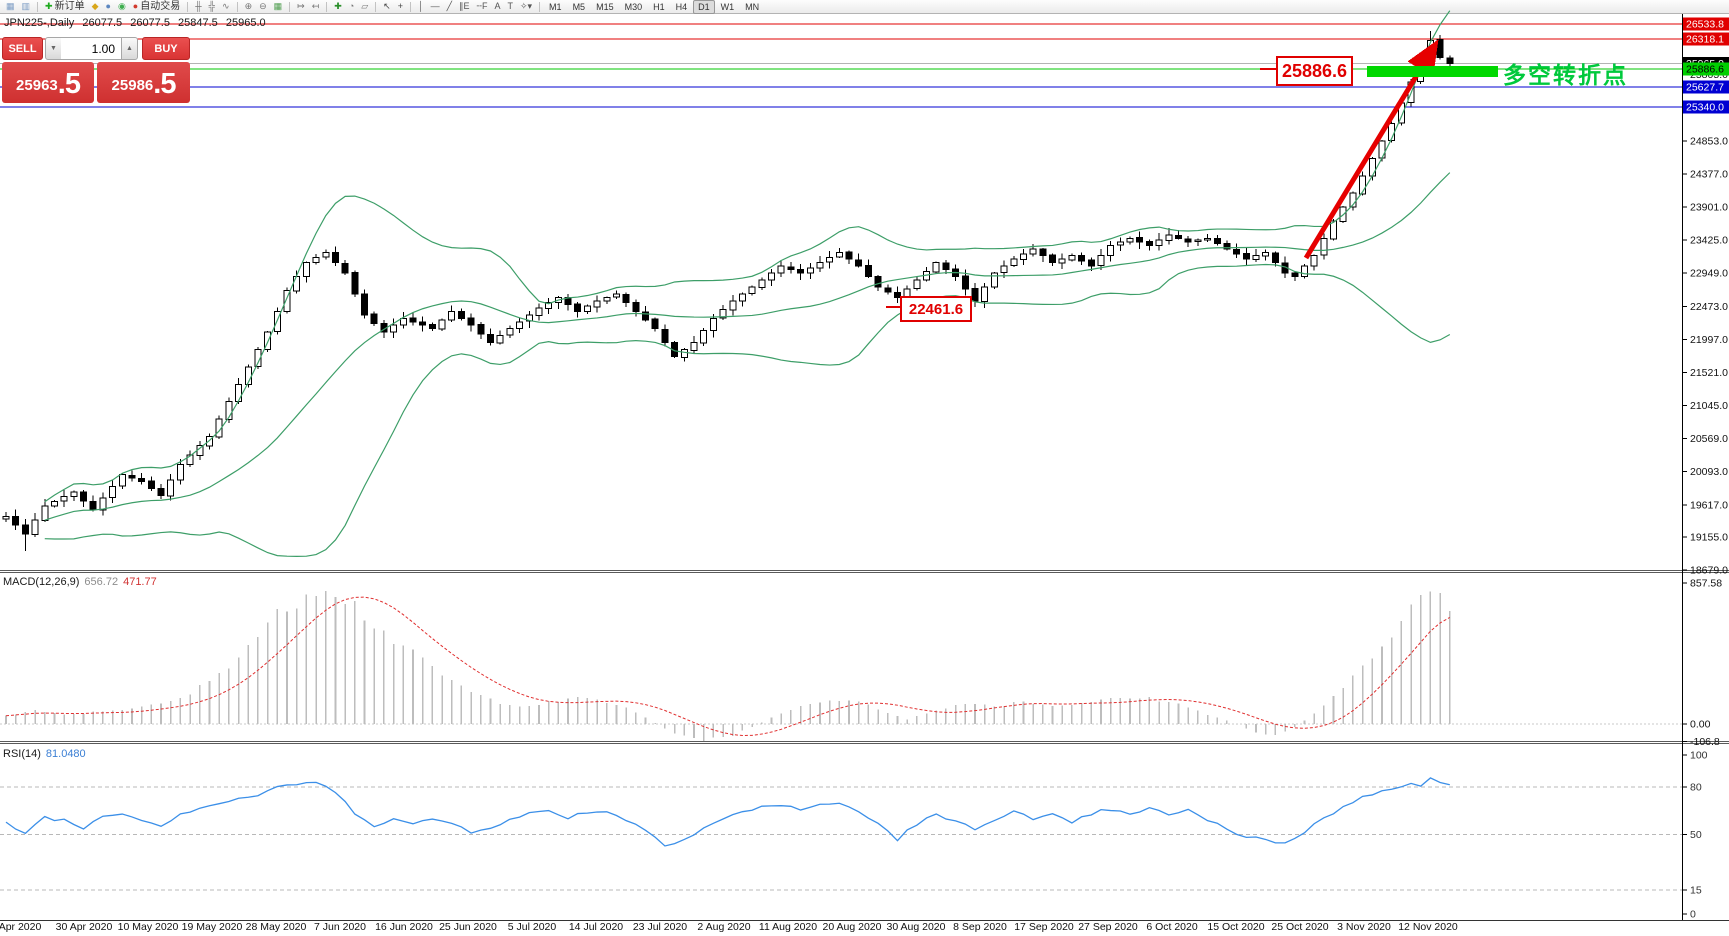 Image resolution: width=1729 pixels, height=936 pixels. What do you see at coordinates (728, 666) in the screenshot?
I see `macd-signal-line` at bounding box center [728, 666].